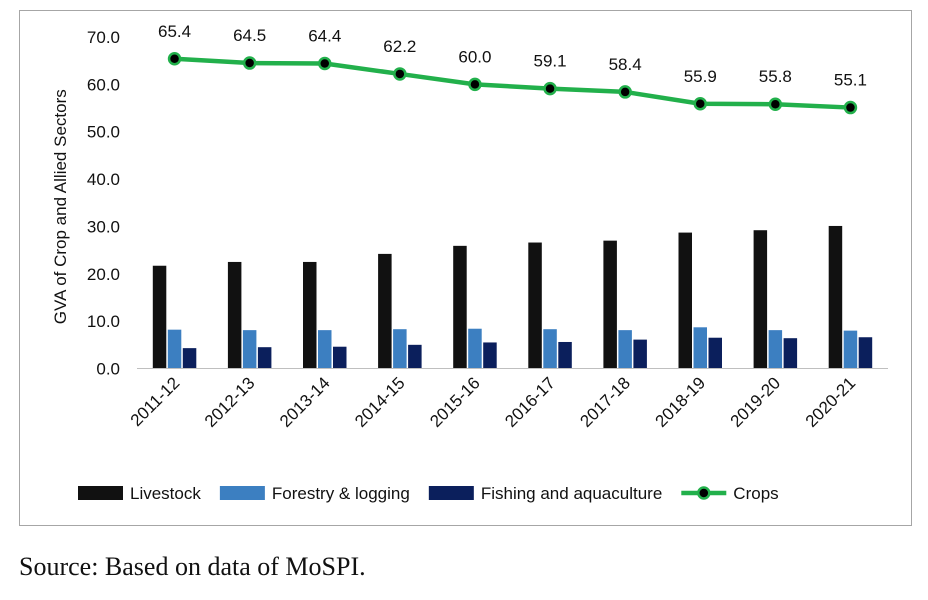  What do you see at coordinates (700, 76) in the screenshot?
I see `crops-data-label-2018-19: 55.9` at bounding box center [700, 76].